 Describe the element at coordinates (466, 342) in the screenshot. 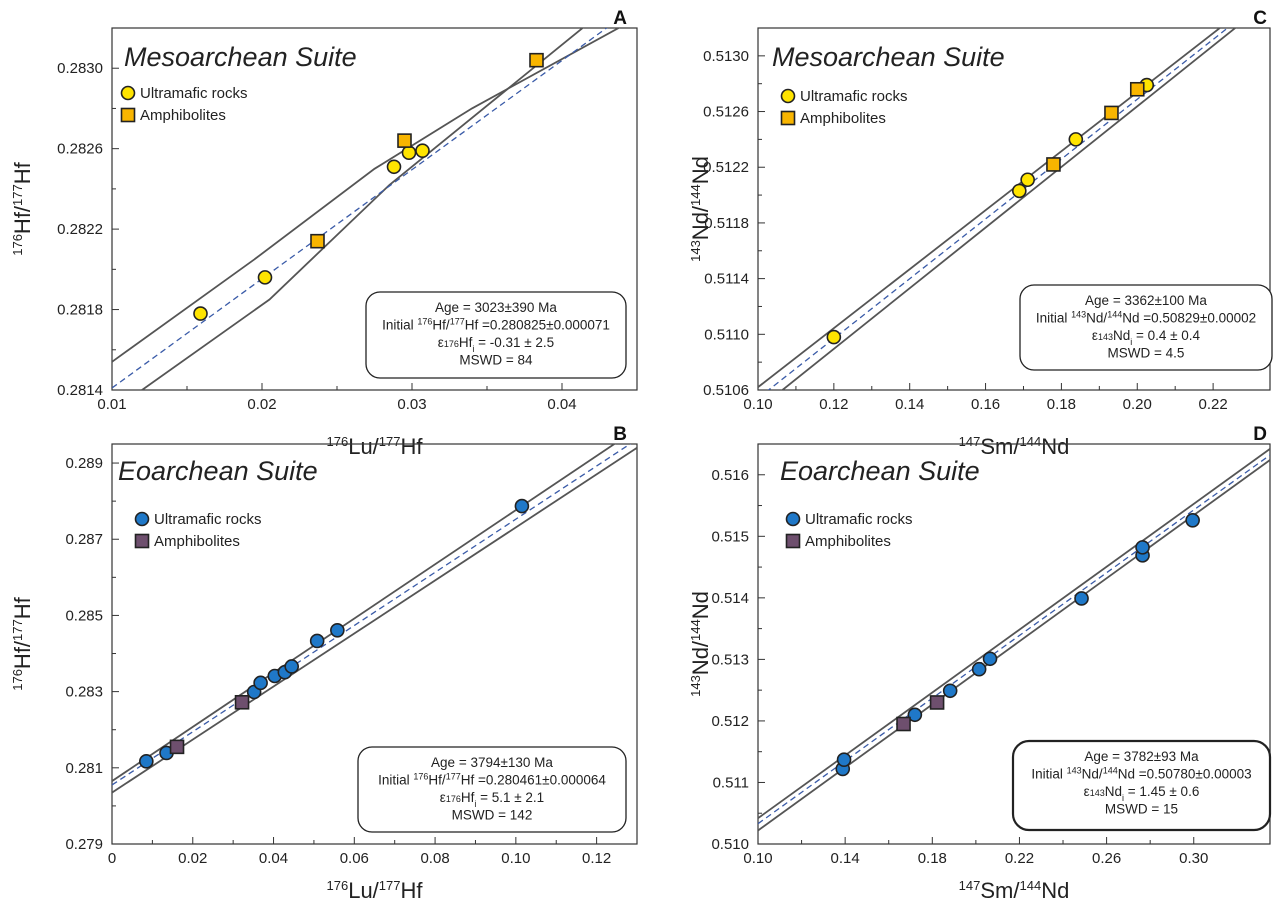

I see `stats-epsilon-part: Hf` at that location.